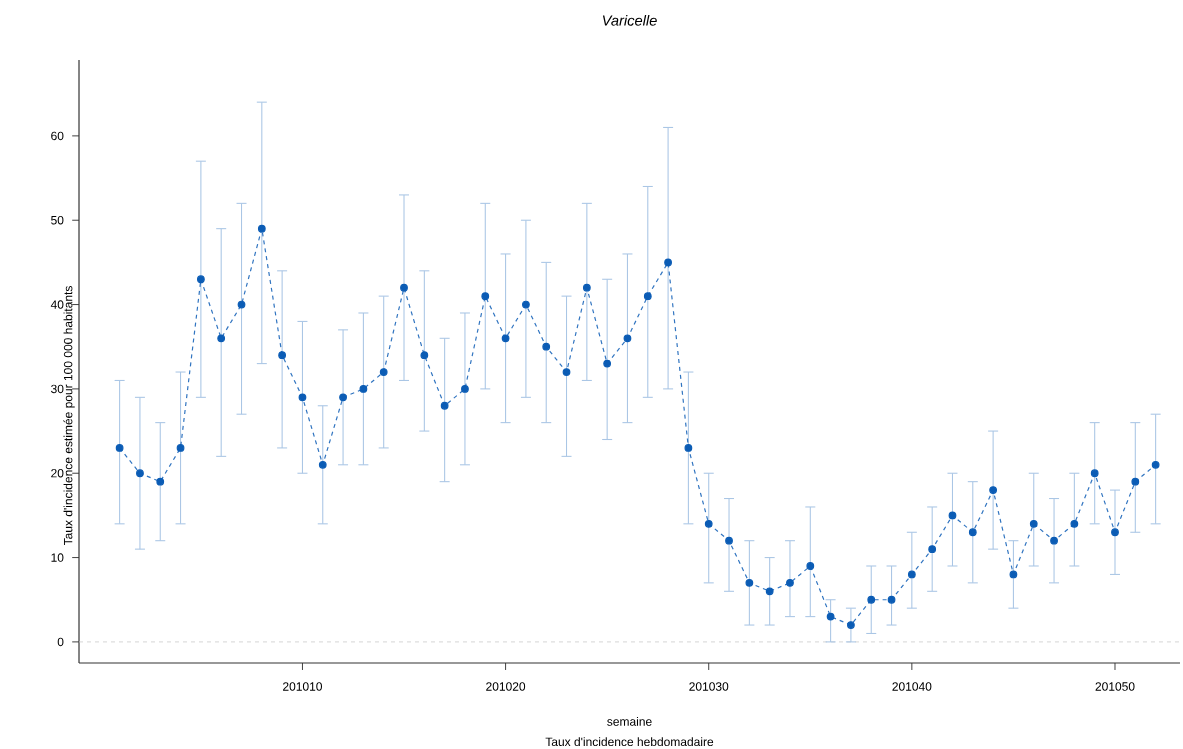 The width and height of the screenshot is (1183, 749). Describe the element at coordinates (629, 20) in the screenshot. I see `chart-title: Varicelle` at that location.